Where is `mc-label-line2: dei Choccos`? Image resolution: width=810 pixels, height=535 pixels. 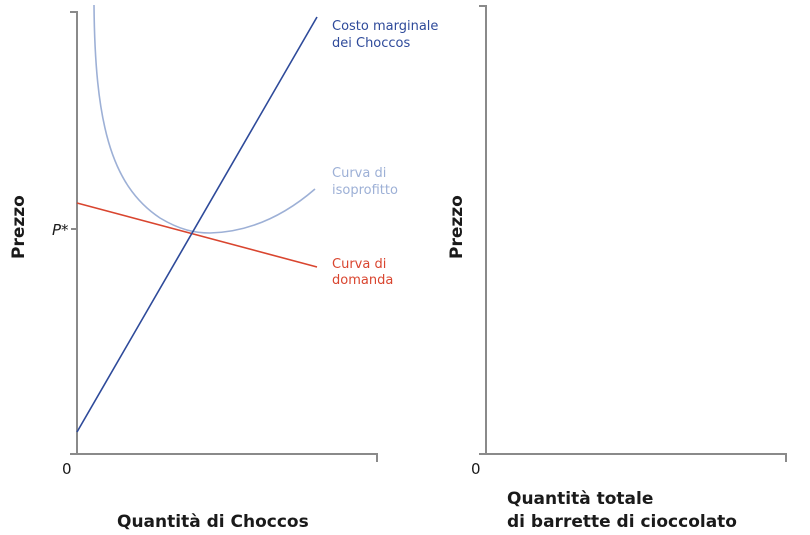 mc-label-line2: dei Choccos is located at coordinates (371, 43).